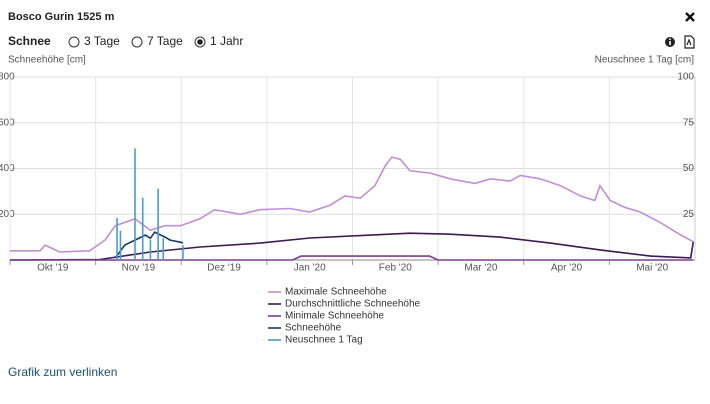  I want to click on legend-item: Maximale Schneehöhe, so click(327, 292).